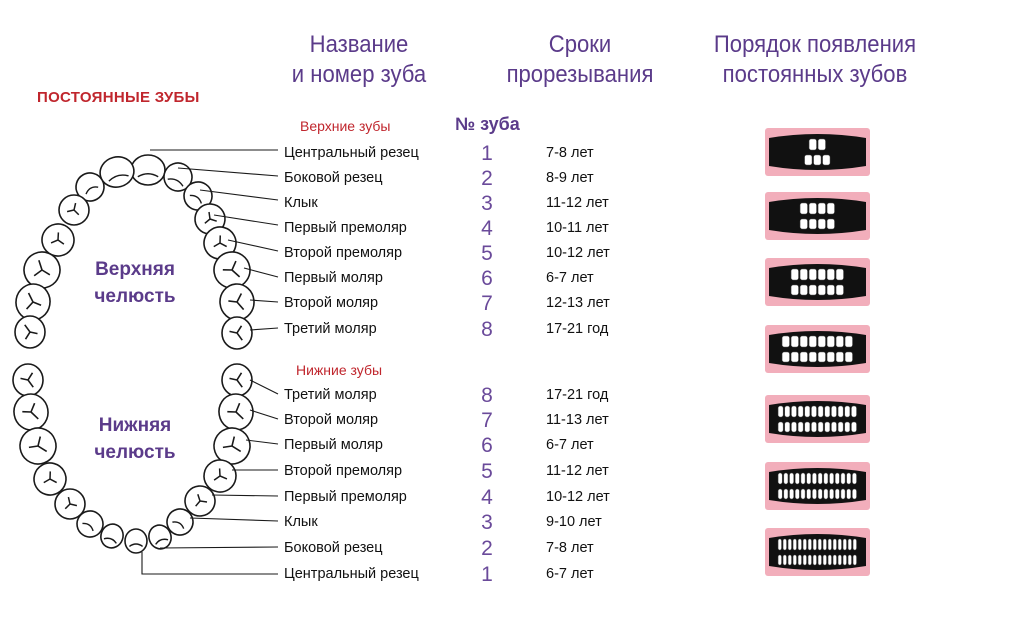  I want to click on lower-tooth-8-groove, so click(220, 474).